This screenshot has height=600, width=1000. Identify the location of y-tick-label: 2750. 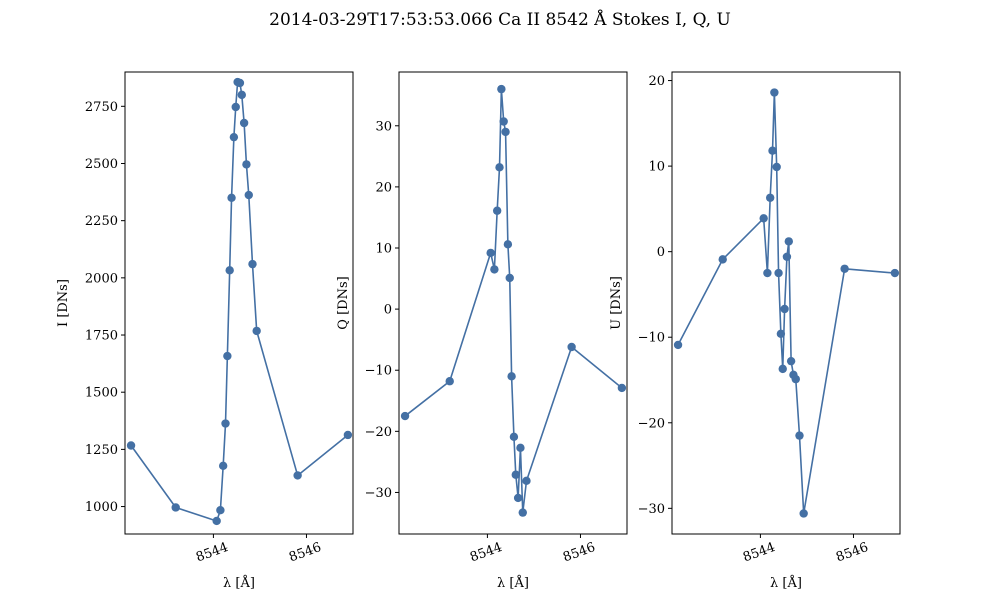
(101, 107).